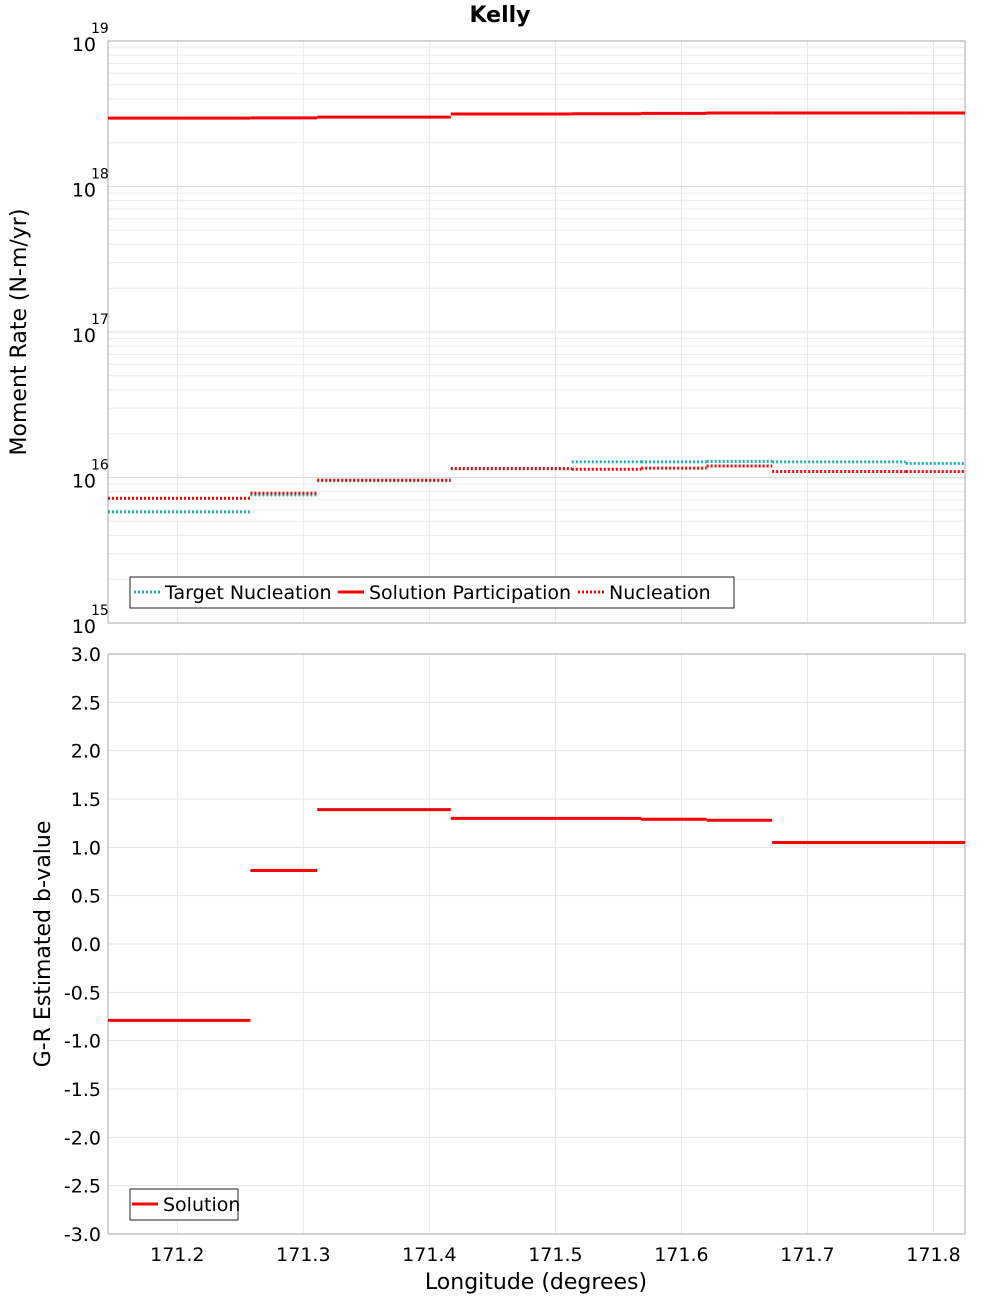  What do you see at coordinates (82, 1138) in the screenshot?
I see `y-tick-label: -2.0` at bounding box center [82, 1138].